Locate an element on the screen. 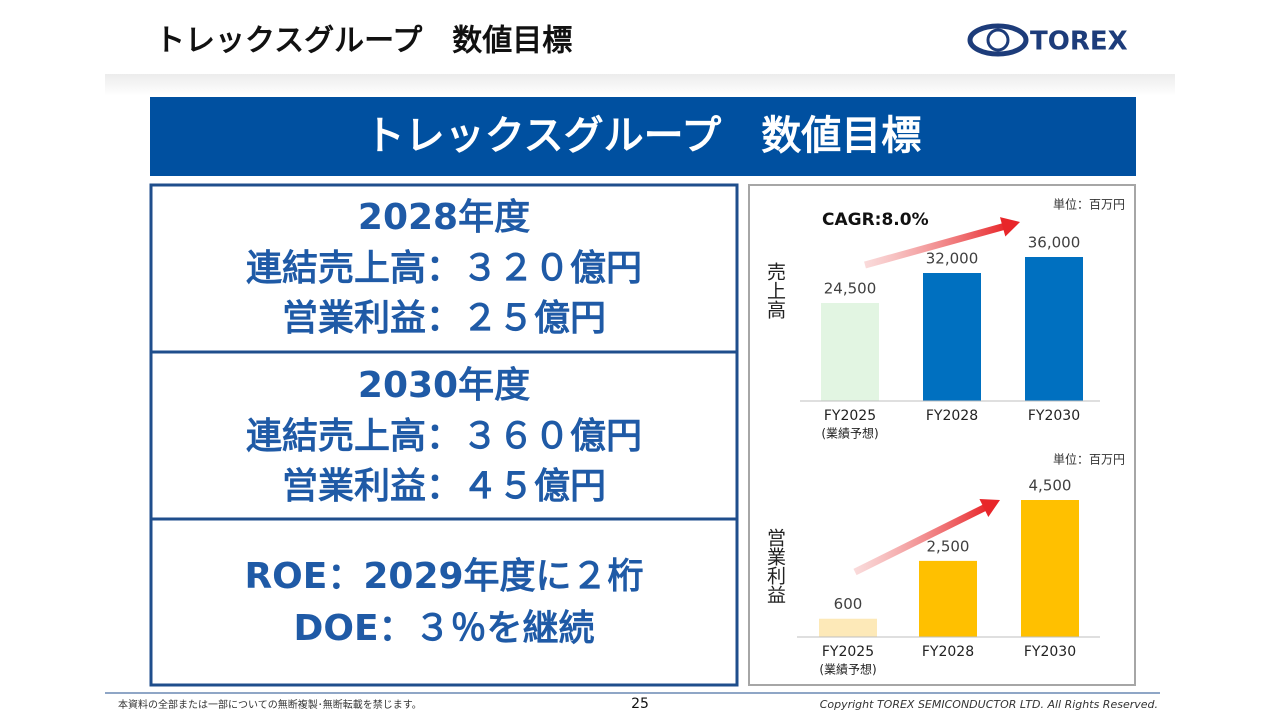 The height and width of the screenshot is (720, 1280). target-line: DOE：３％を継続 is located at coordinates (443, 628).